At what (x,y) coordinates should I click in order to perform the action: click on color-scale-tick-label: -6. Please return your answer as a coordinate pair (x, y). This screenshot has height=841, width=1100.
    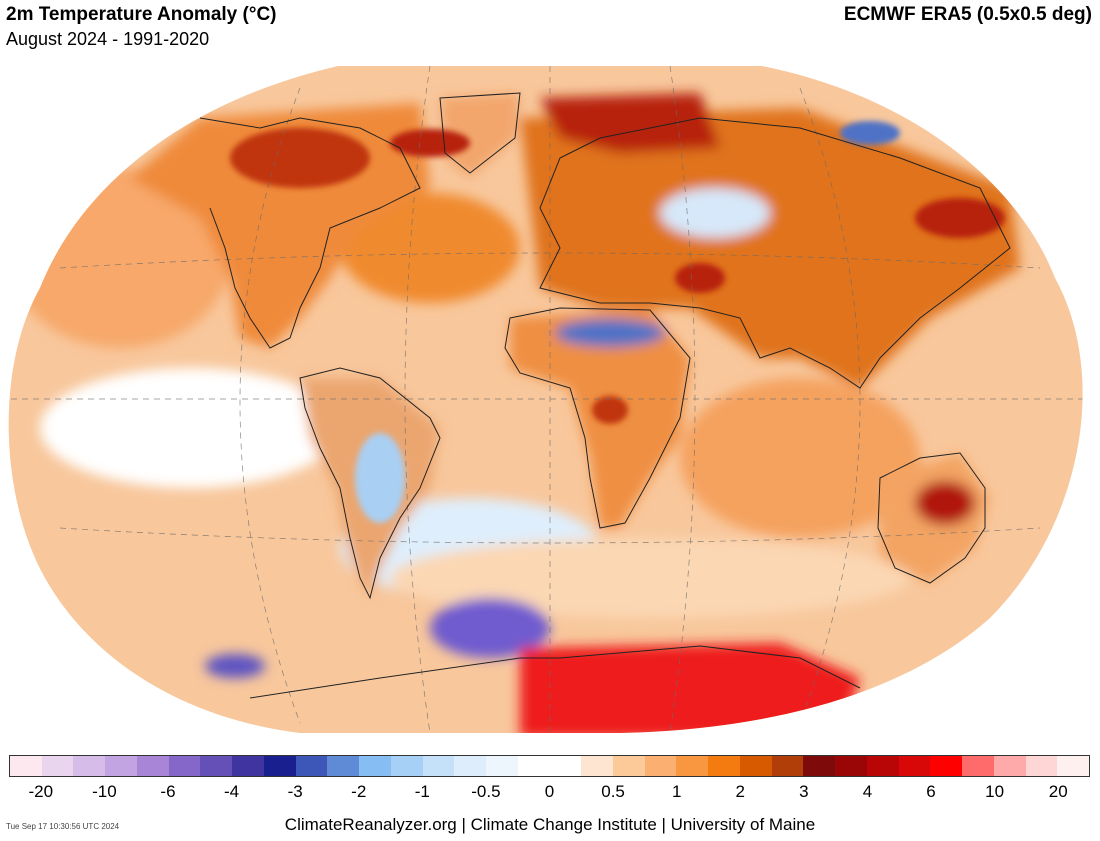
    Looking at the image, I should click on (168, 791).